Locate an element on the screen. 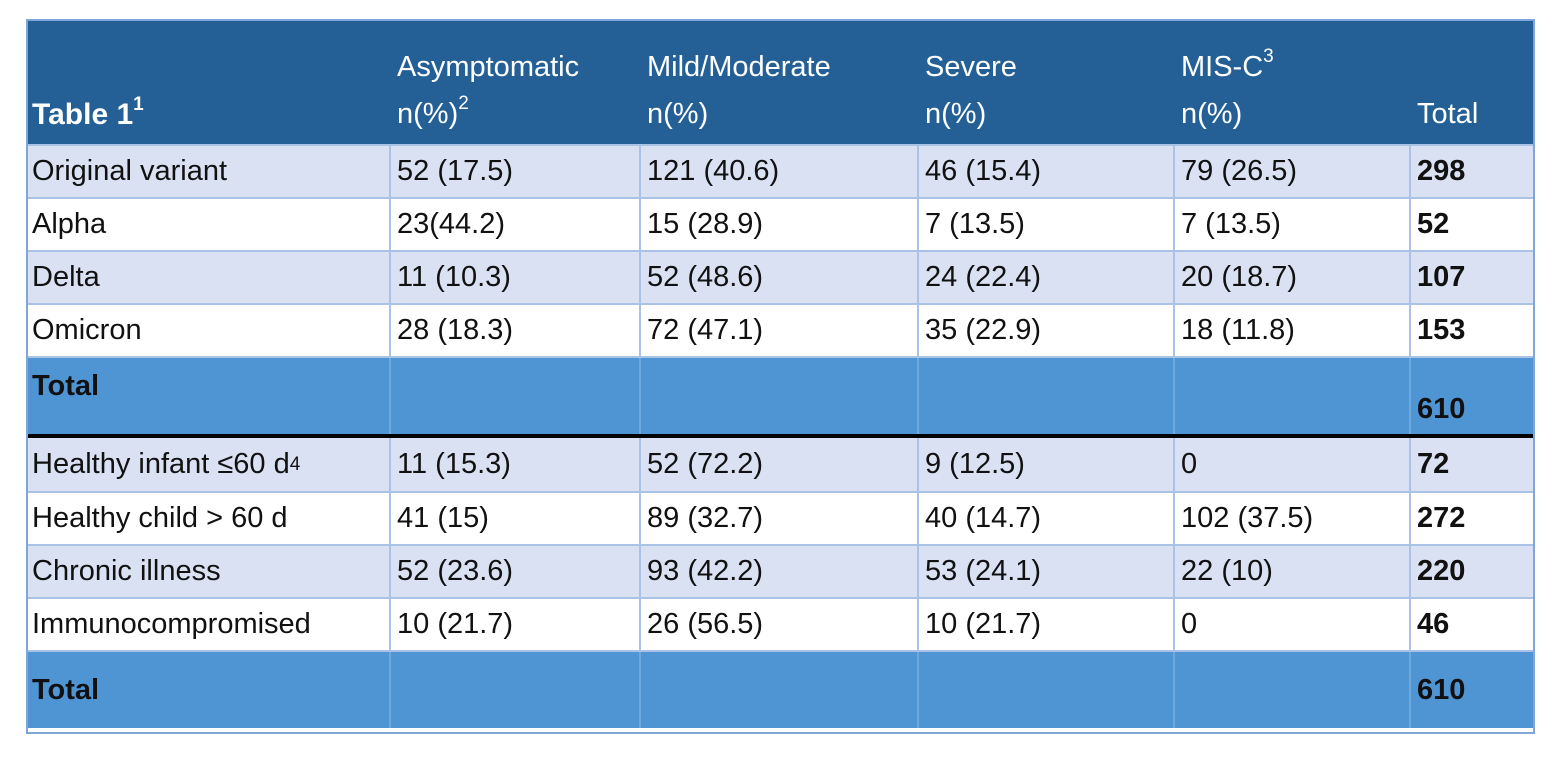 The width and height of the screenshot is (1562, 760). cell-mild: 93 (42.2) is located at coordinates (780, 571).